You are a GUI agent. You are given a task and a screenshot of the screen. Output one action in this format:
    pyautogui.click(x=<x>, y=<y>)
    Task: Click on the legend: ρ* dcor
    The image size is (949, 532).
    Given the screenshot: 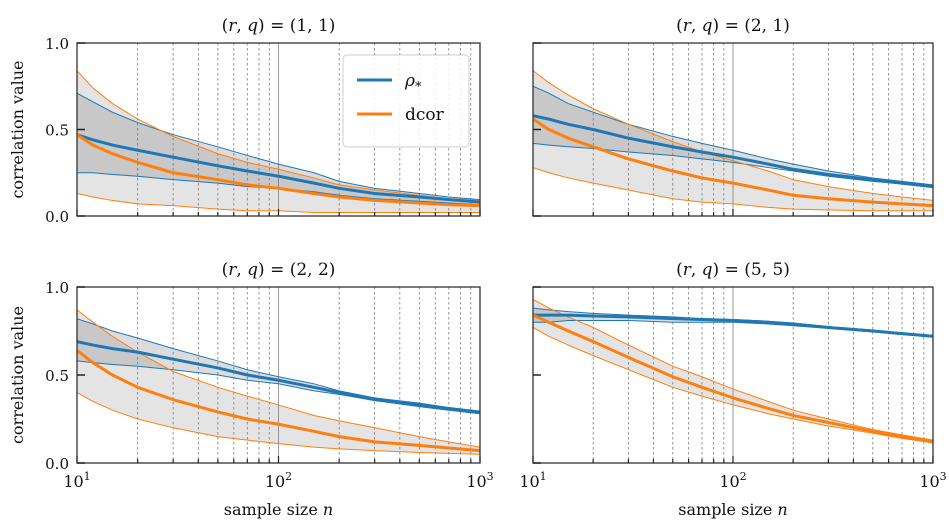 What is the action you would take?
    pyautogui.click(x=406, y=101)
    